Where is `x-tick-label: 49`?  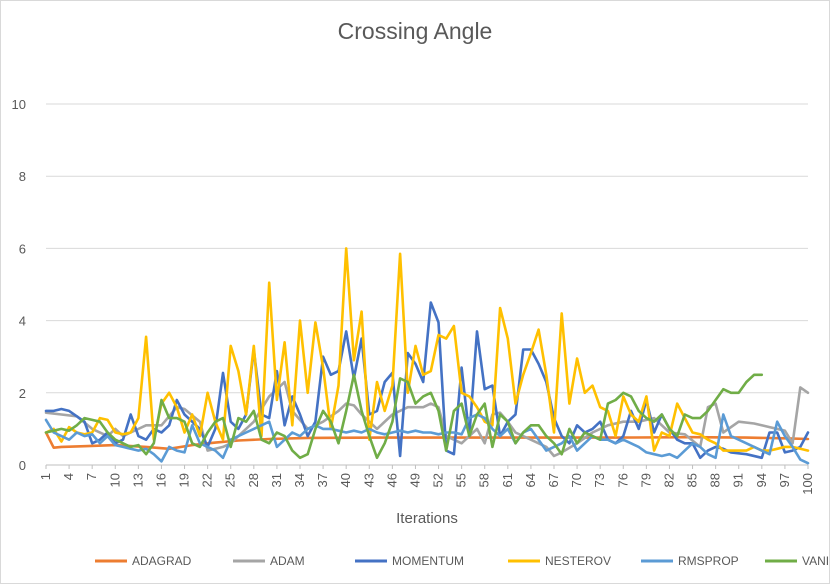
x-tick-label: 49 is located at coordinates (414, 480).